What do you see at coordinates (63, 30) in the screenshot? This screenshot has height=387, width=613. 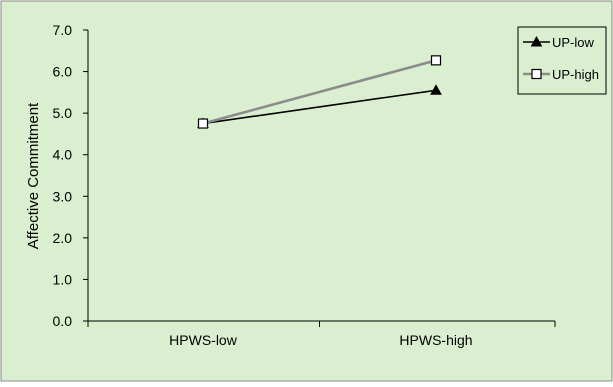 I see `y-tick-label: 7.0` at bounding box center [63, 30].